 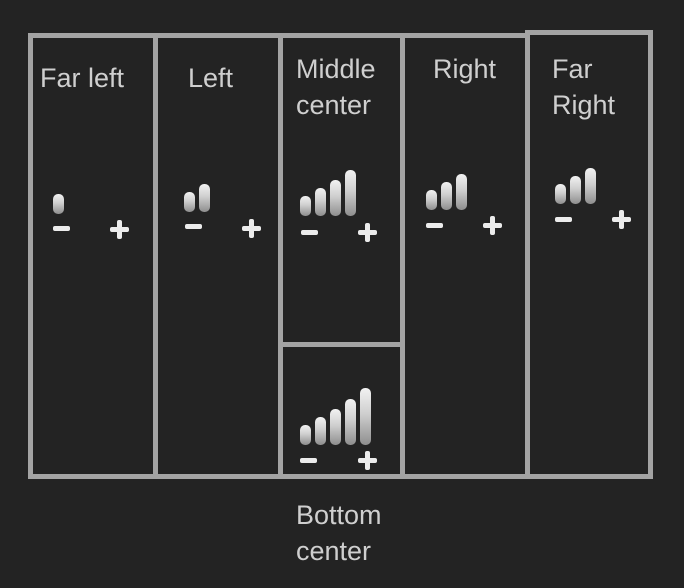 What do you see at coordinates (341, 410) in the screenshot?
I see `zone-bottom-center` at bounding box center [341, 410].